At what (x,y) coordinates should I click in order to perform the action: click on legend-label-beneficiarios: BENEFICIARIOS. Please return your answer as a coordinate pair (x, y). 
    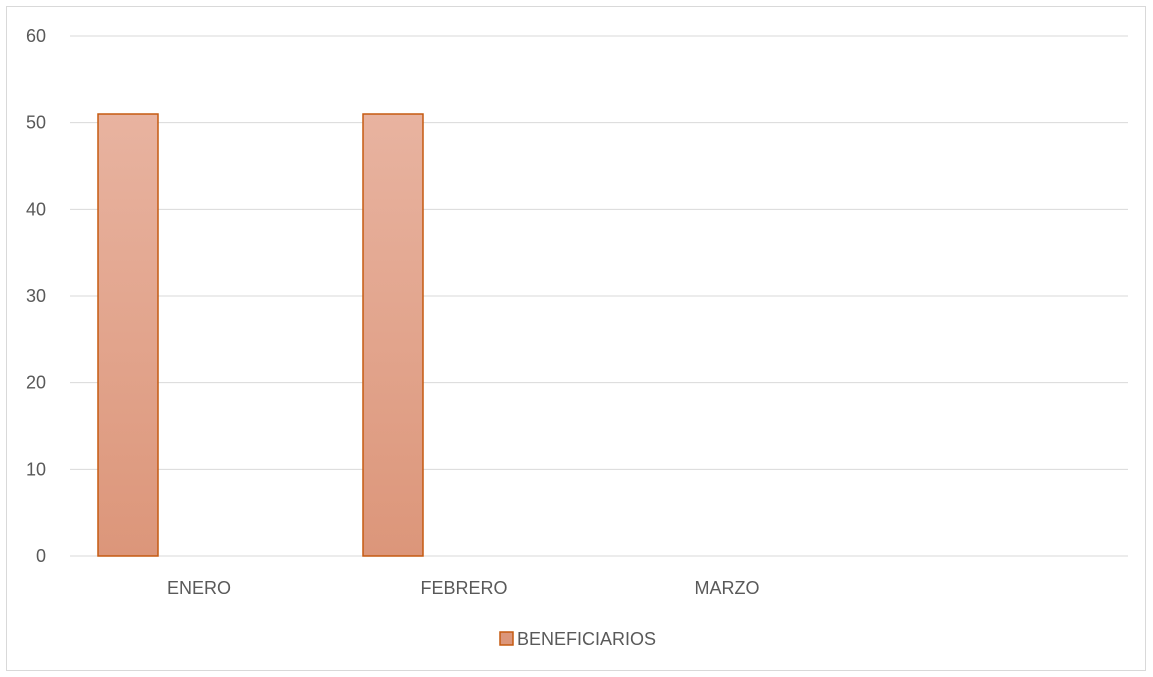
    Looking at the image, I should click on (586, 639).